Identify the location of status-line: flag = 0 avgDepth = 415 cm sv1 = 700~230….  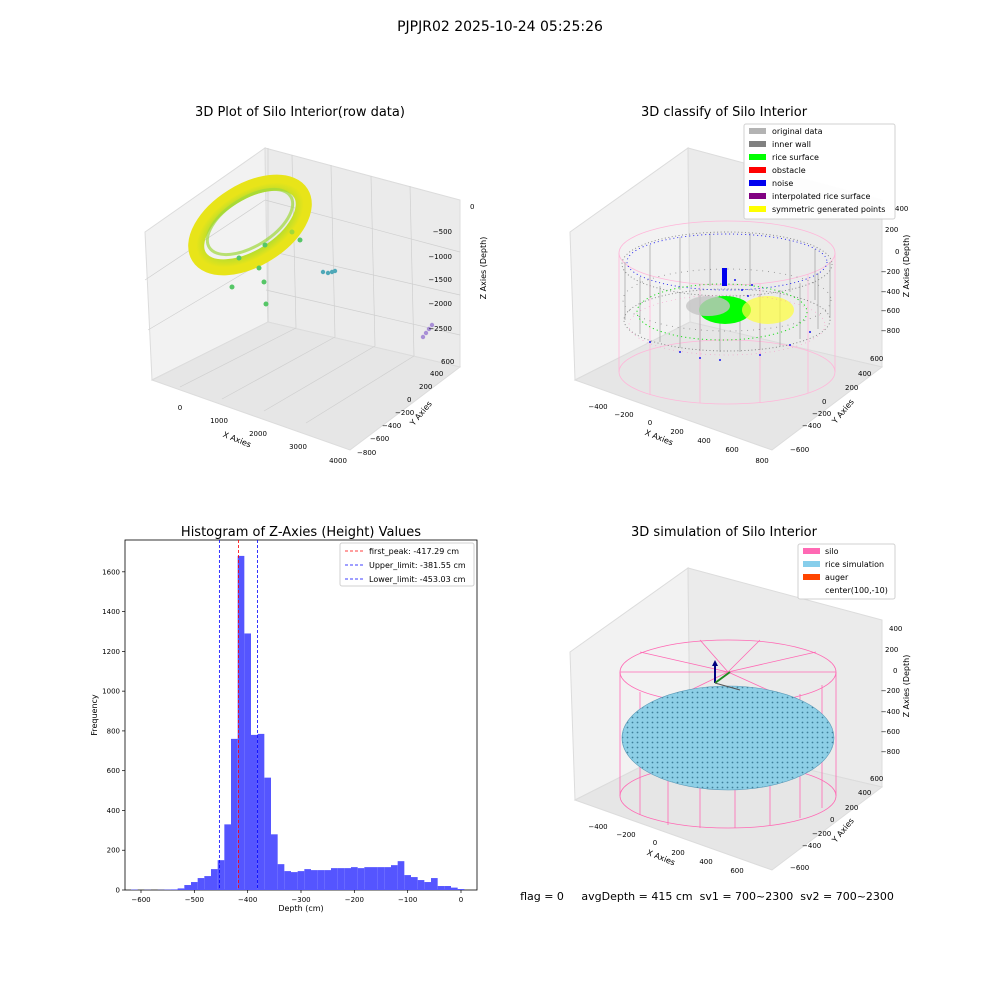
(707, 896).